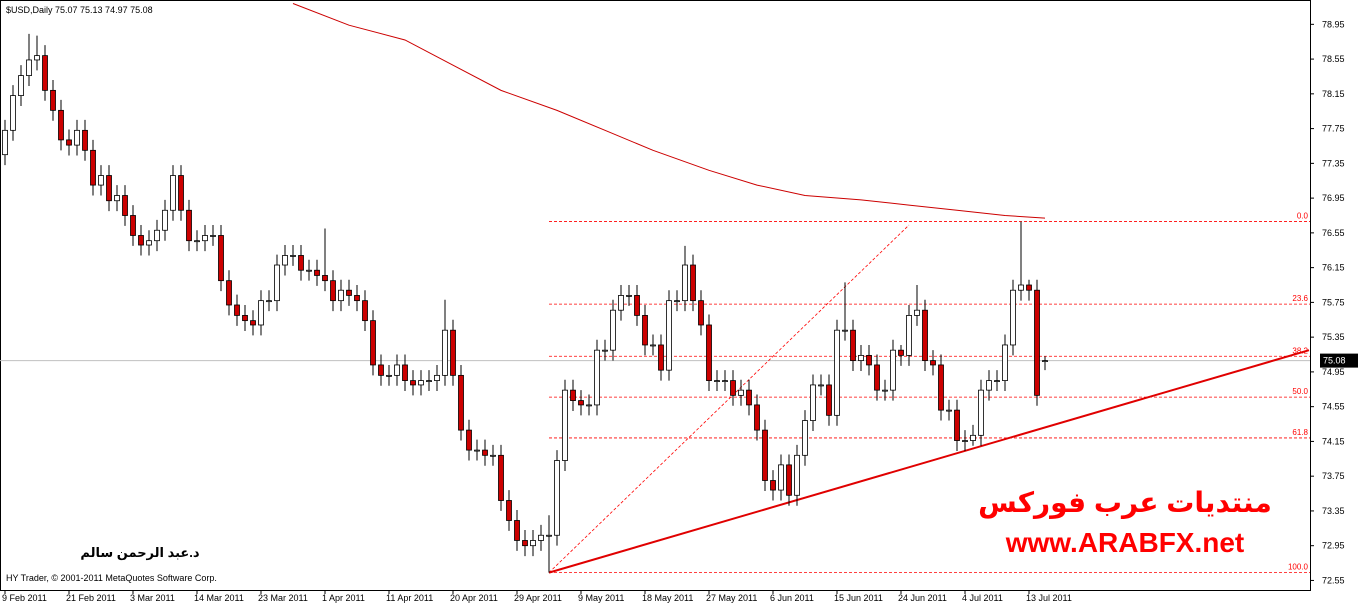 Image resolution: width=1360 pixels, height=604 pixels. Describe the element at coordinates (139, 552) in the screenshot. I see `author: د.عبد الرحمن سالم` at that location.